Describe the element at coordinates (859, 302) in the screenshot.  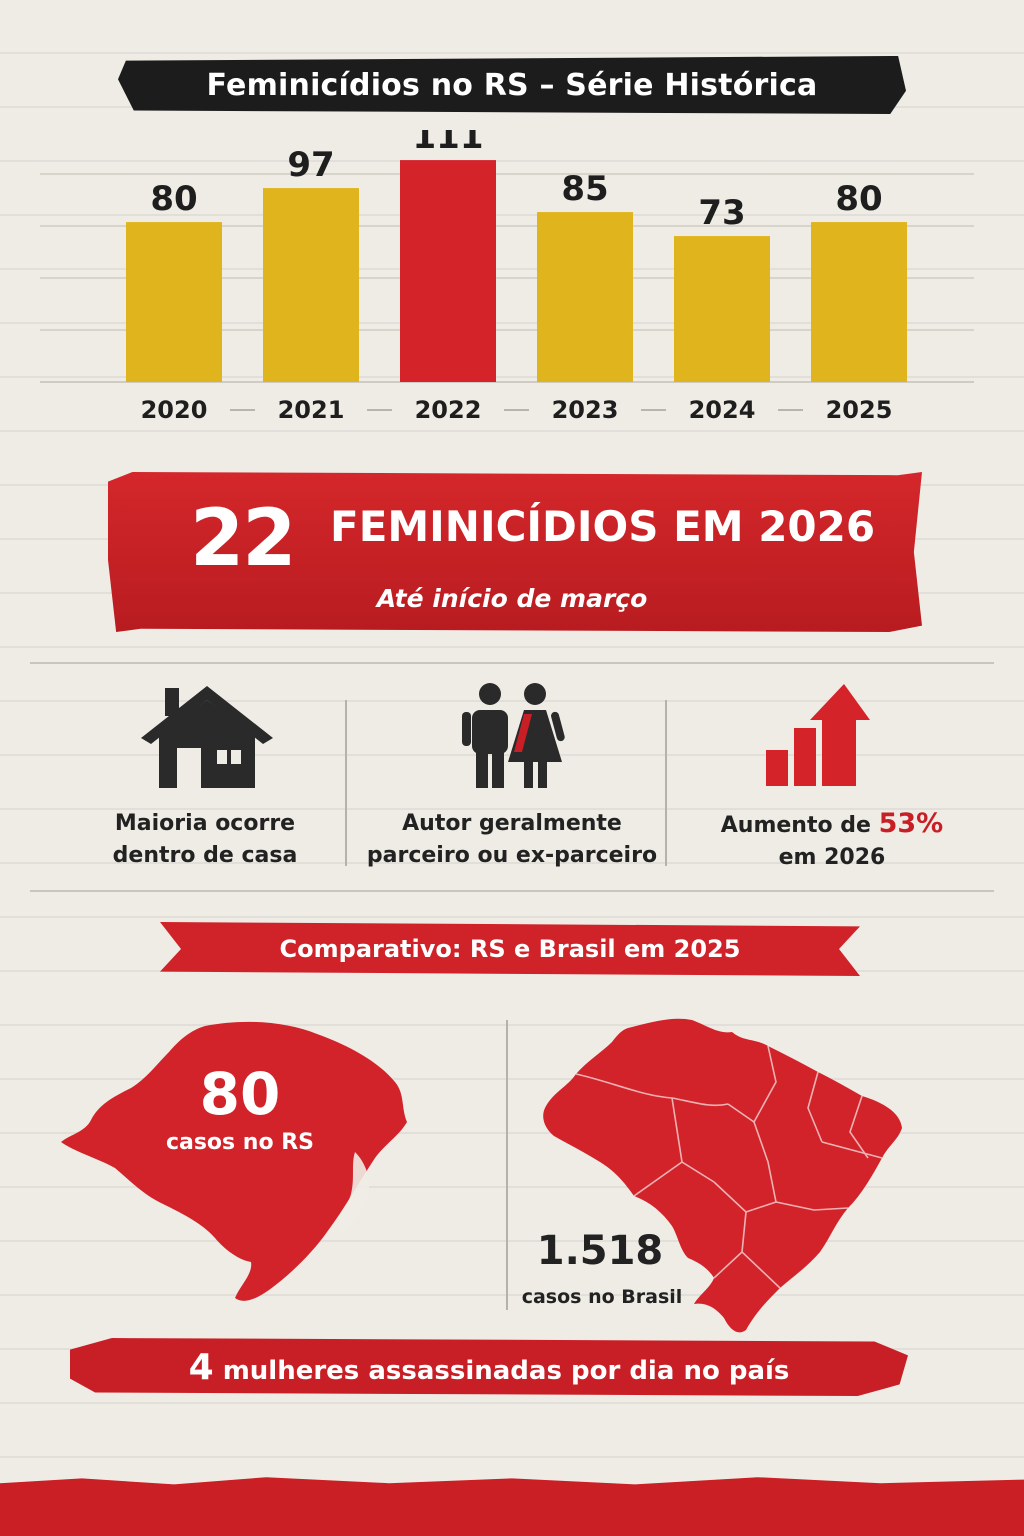
I see `bar-2025` at that location.